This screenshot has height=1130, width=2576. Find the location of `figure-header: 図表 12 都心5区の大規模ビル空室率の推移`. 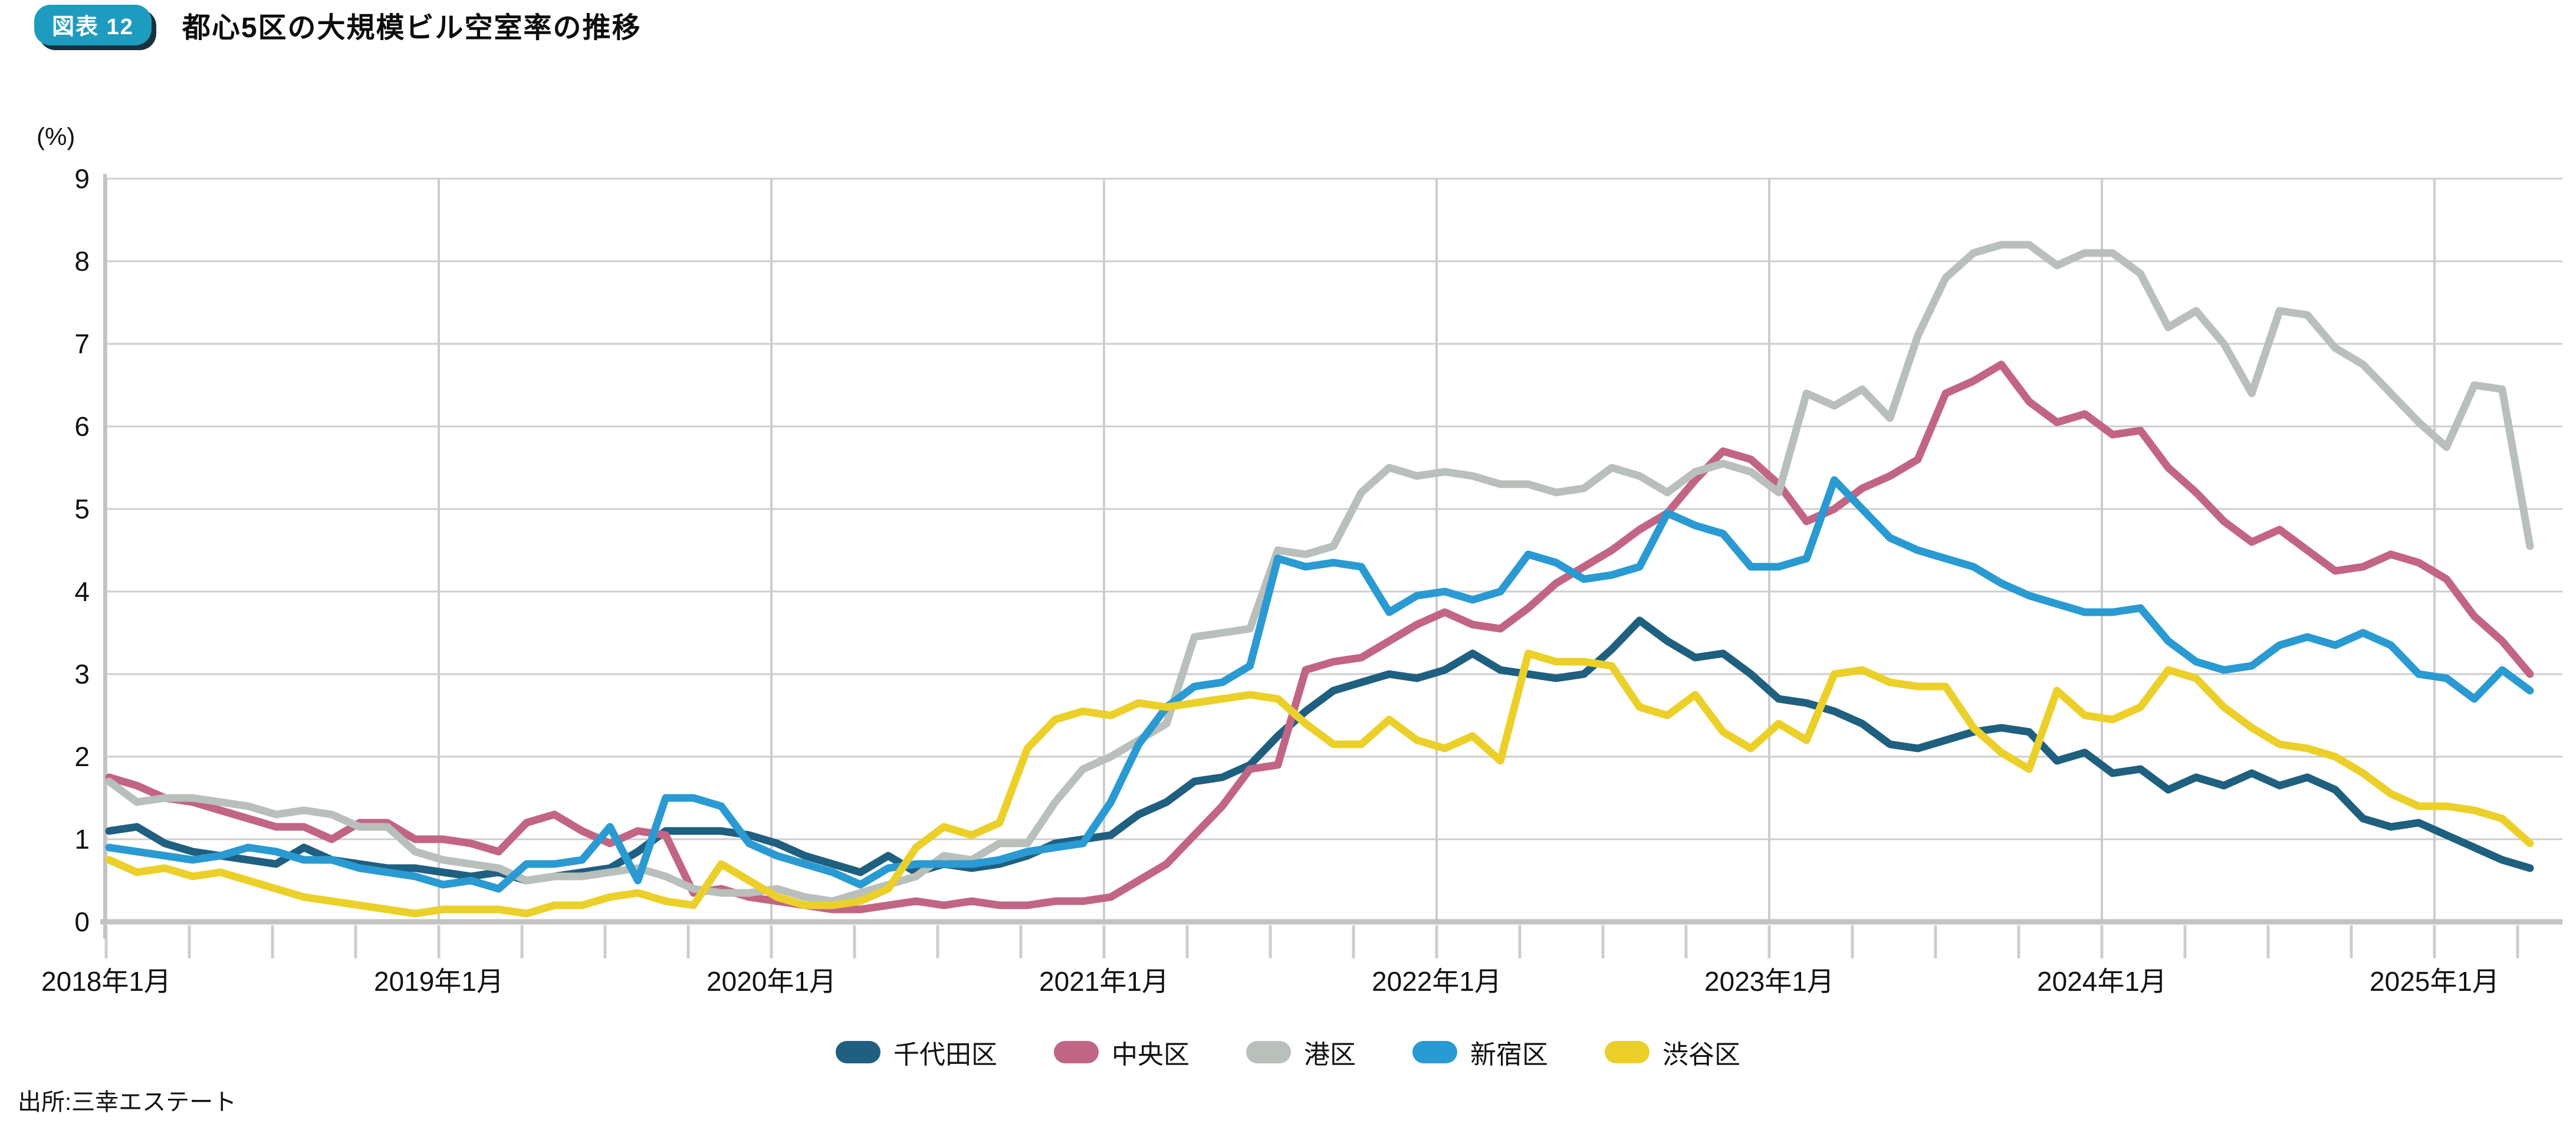

figure-header: 図表 12 都心5区の大規模ビル空室率の推移 is located at coordinates (338, 24).